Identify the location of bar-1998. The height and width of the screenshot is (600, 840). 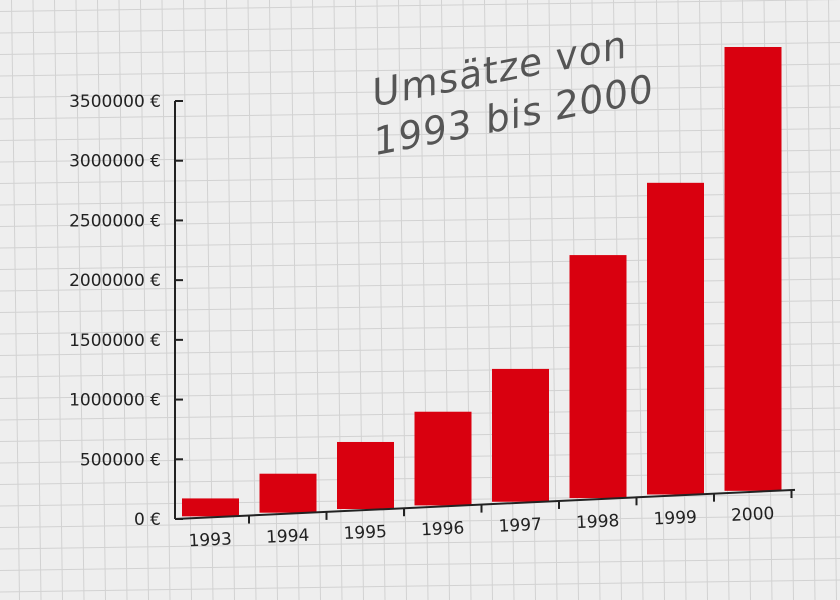
(598, 377).